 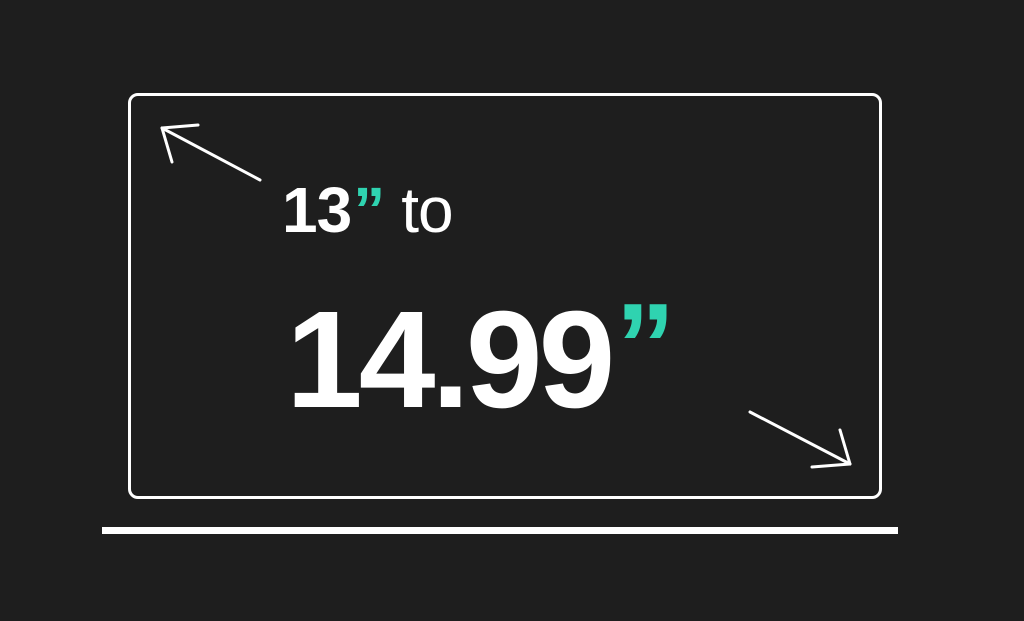 What do you see at coordinates (317, 210) in the screenshot?
I see `size-min-value: 13` at bounding box center [317, 210].